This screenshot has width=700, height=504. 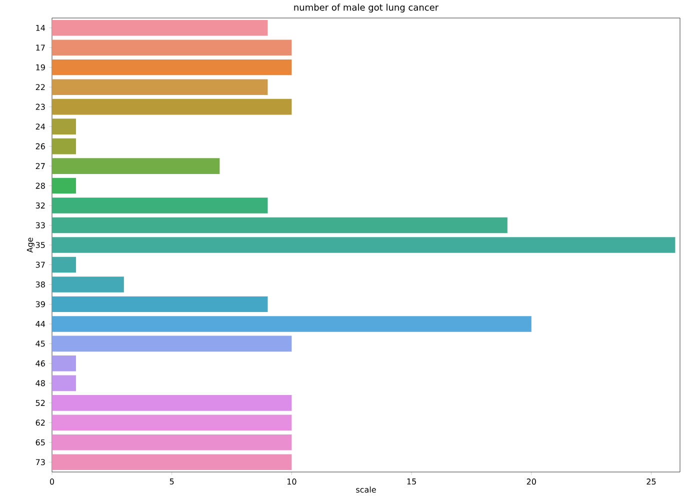 I want to click on y-tick-label: 23, so click(x=40, y=107).